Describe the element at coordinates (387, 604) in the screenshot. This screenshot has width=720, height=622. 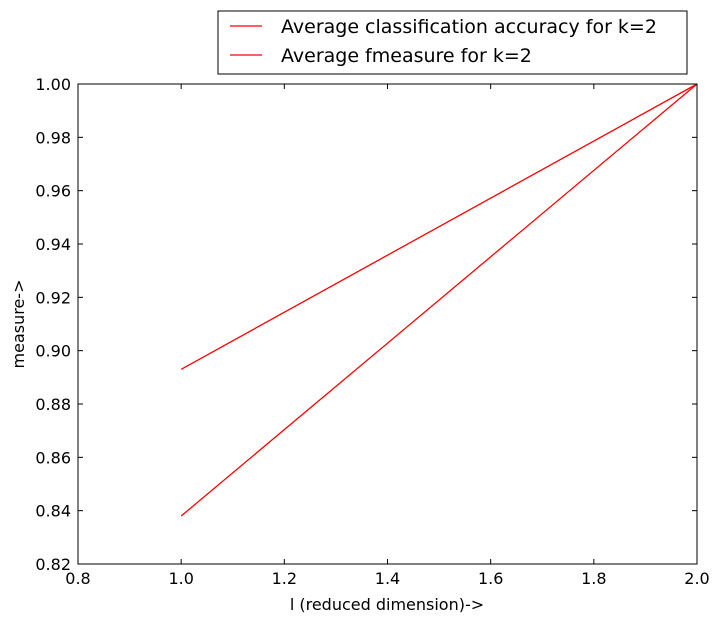
I see `x-axis-label: l (reduced dimension)->` at that location.